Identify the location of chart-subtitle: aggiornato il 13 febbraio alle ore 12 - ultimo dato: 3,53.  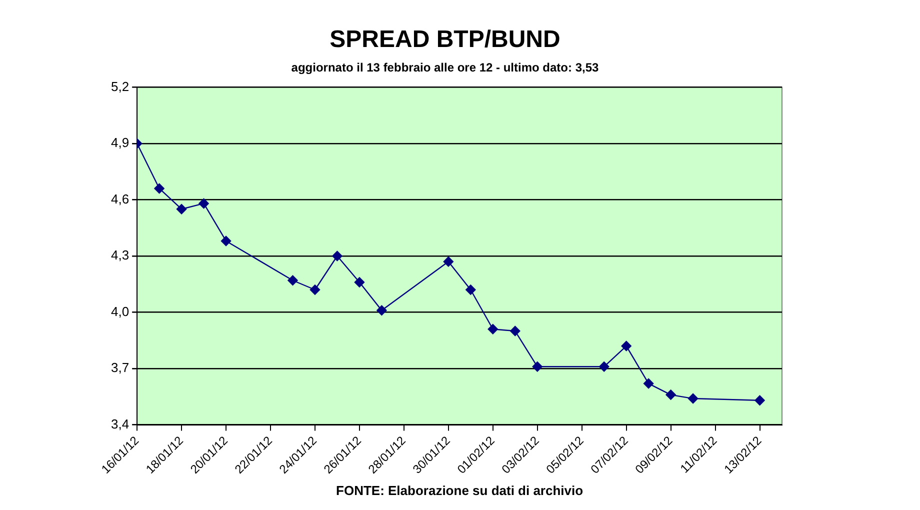
(445, 67).